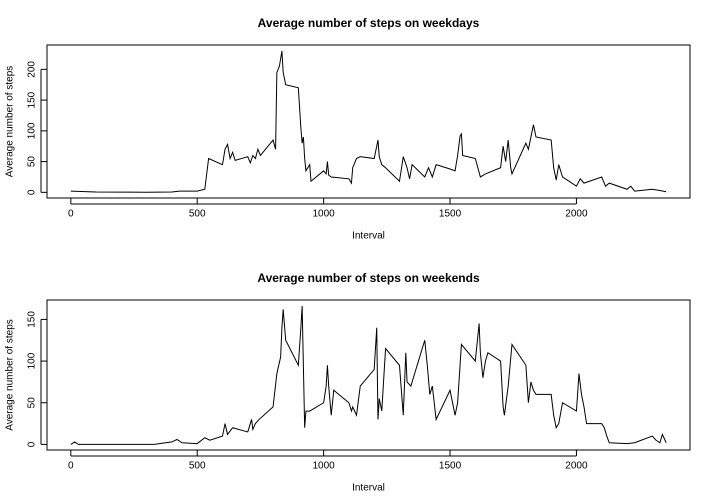 The width and height of the screenshot is (720, 504). Describe the element at coordinates (368, 278) in the screenshot. I see `chart-title: Average number of steps on weekends` at that location.